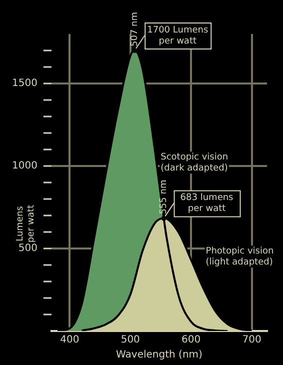 This screenshot has width=283, height=365. Describe the element at coordinates (177, 35) in the screenshot. I see `annotation: 1700 Lumens per watt` at that location.